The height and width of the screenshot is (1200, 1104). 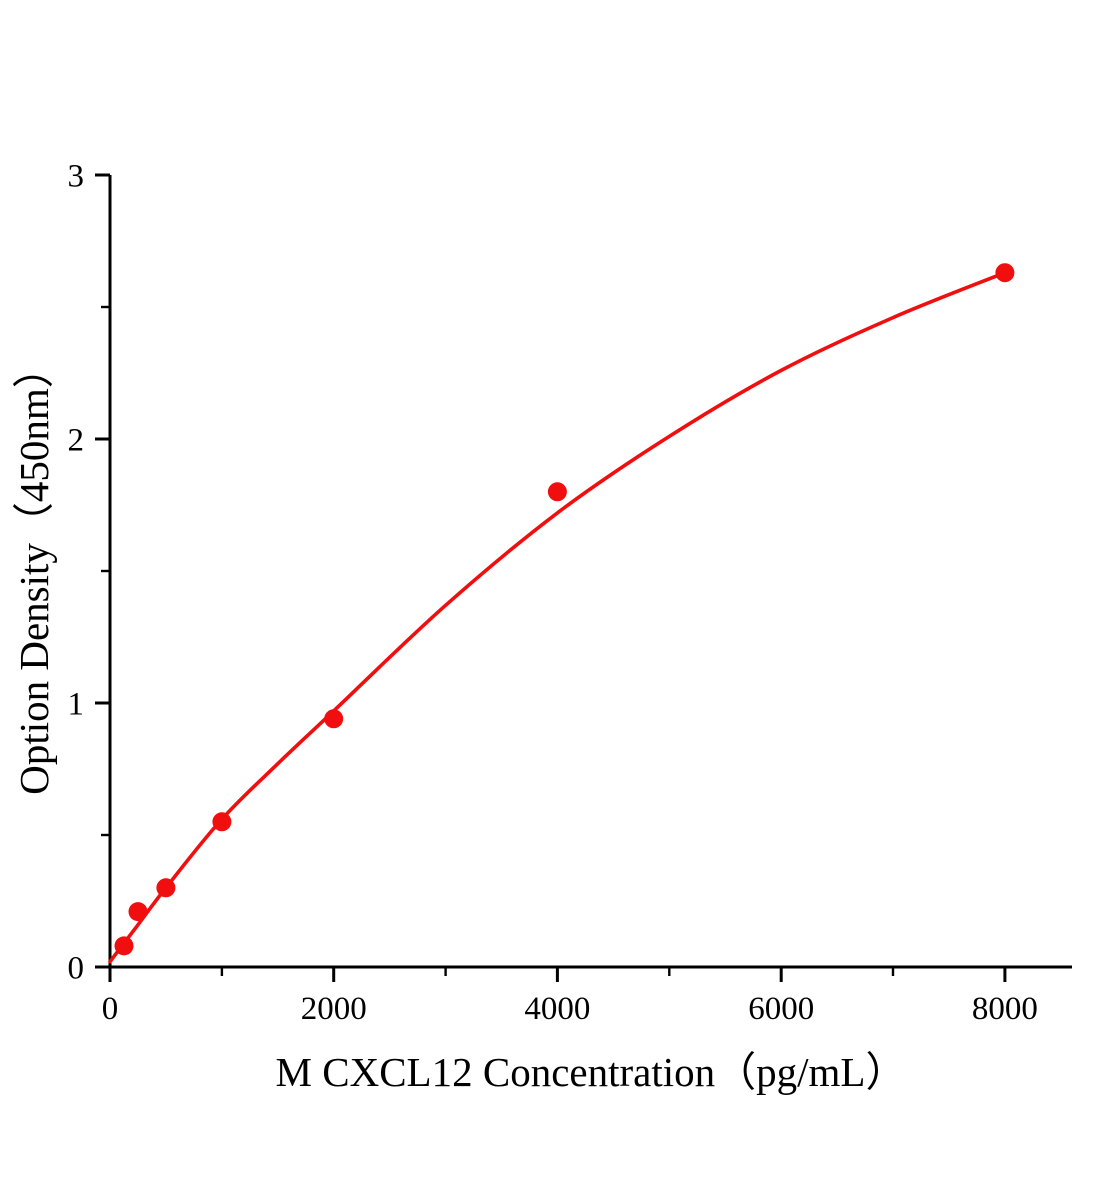 What do you see at coordinates (76, 441) in the screenshot?
I see `y-tick-label: 2` at bounding box center [76, 441].